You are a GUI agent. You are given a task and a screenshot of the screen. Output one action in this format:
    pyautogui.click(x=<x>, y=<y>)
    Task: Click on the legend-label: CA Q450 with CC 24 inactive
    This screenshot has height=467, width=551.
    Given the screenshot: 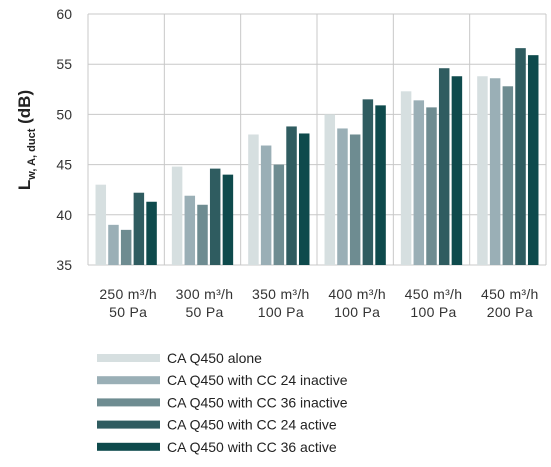 What is the action you would take?
    pyautogui.click(x=257, y=380)
    